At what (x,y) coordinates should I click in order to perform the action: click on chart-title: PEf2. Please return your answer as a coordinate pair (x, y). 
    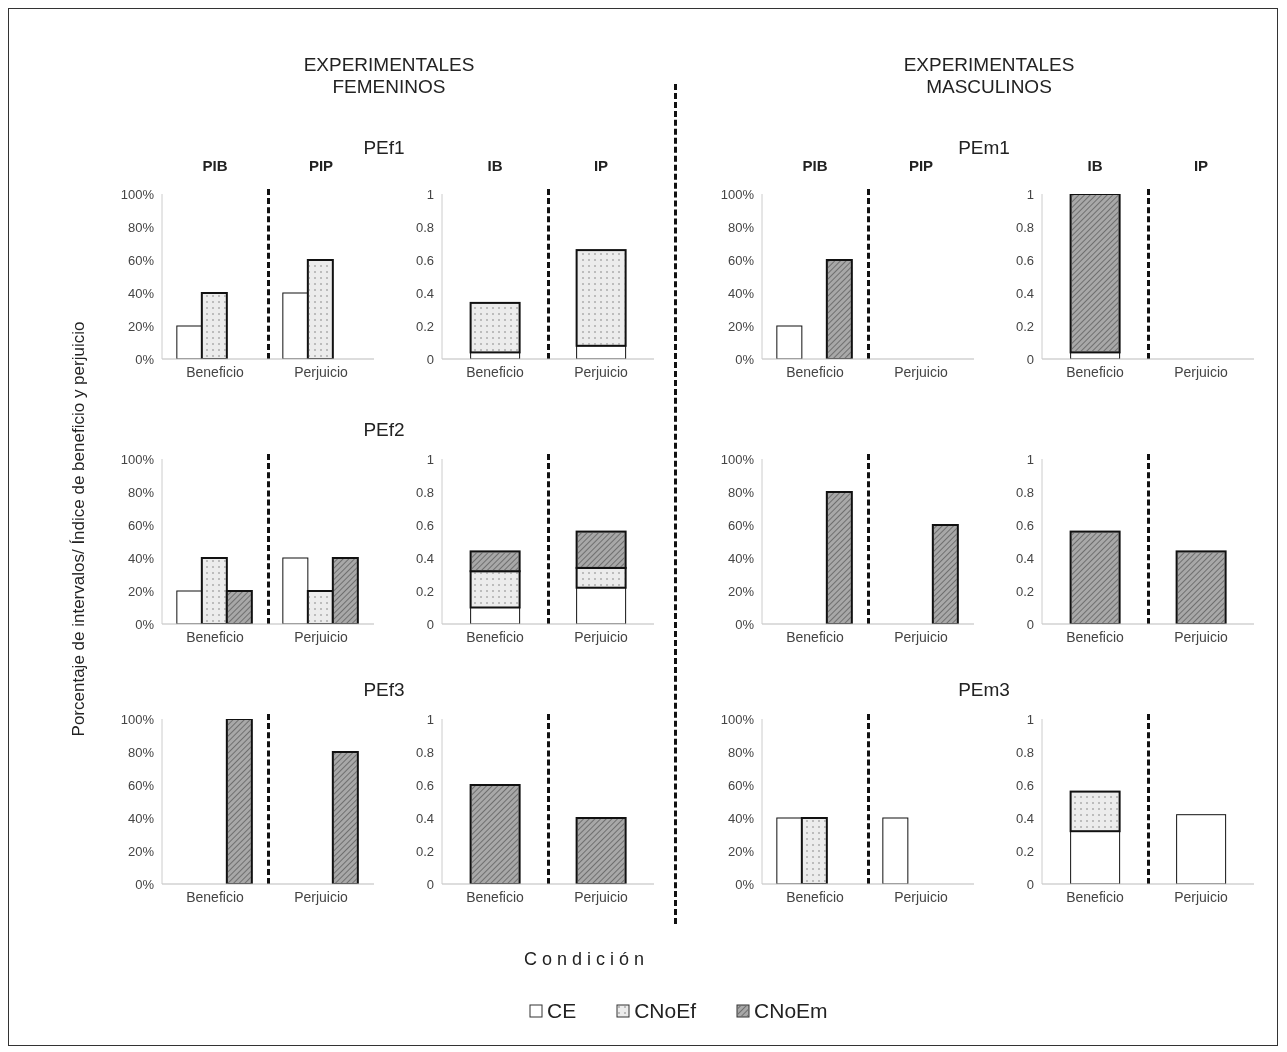
    Looking at the image, I should click on (384, 430).